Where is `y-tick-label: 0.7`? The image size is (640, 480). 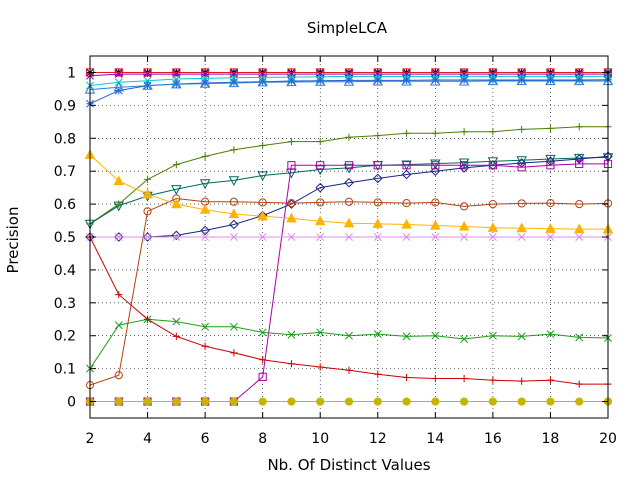 y-tick-label: 0.7 is located at coordinates (65, 172).